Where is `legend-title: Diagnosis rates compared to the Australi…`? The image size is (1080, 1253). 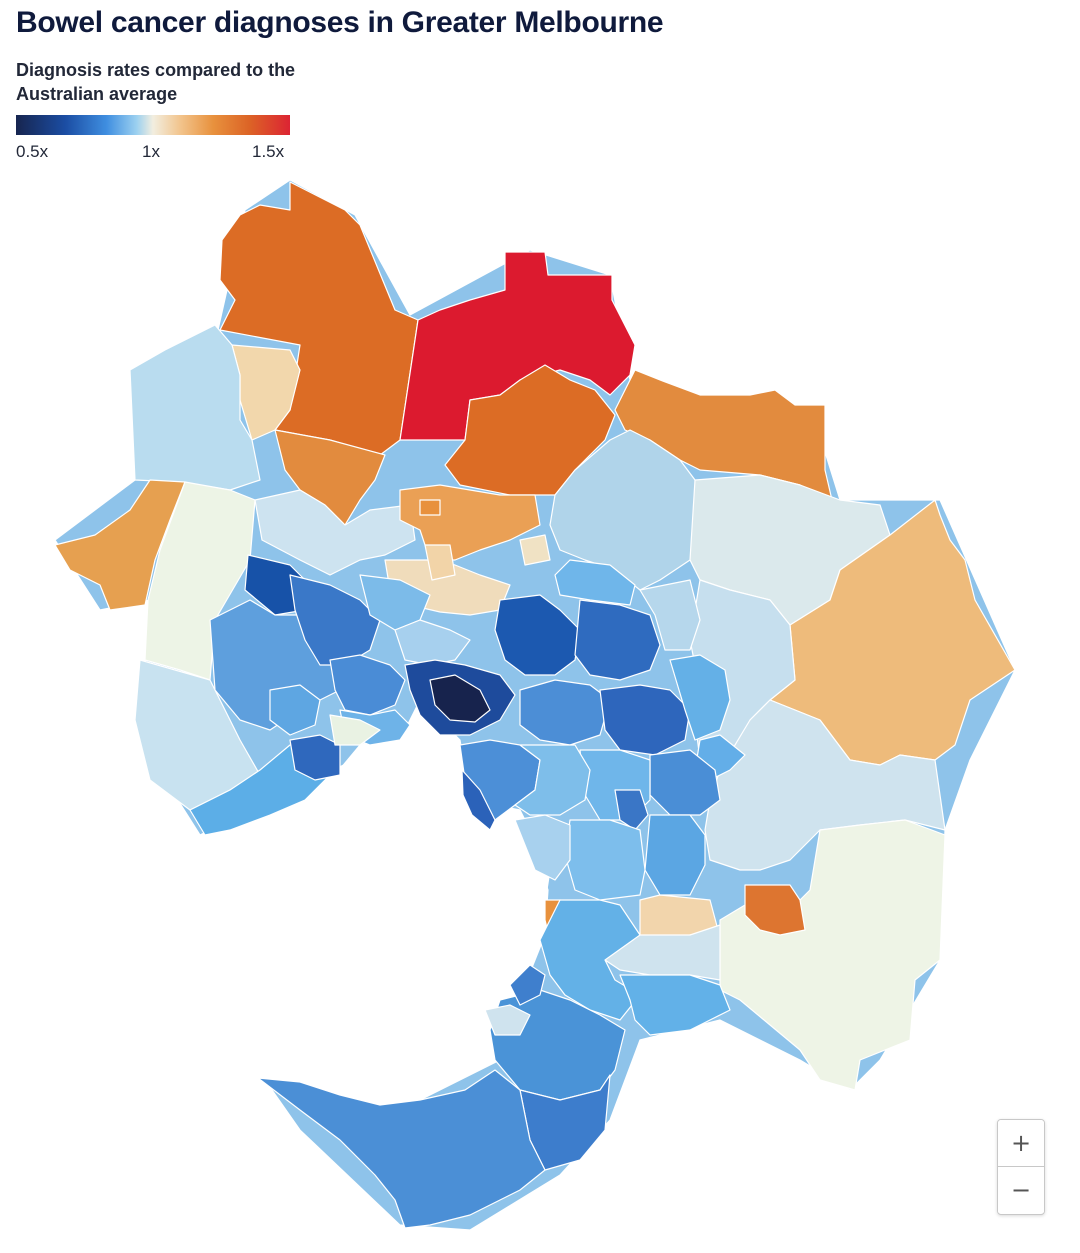
legend-title: Diagnosis rates compared to the Australi… is located at coordinates (156, 82).